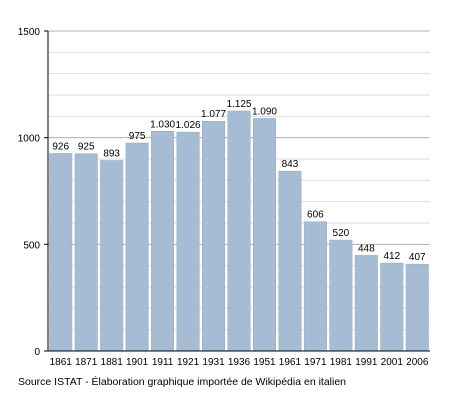 Image resolution: width=455 pixels, height=400 pixels. I want to click on y-tick-label-0: 0, so click(37, 352).